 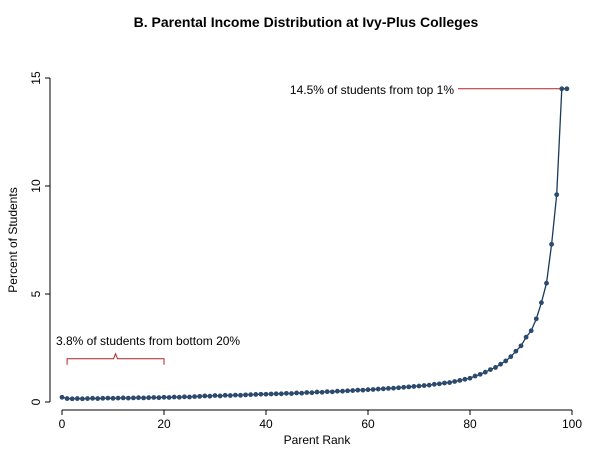 I want to click on annotation-bottom-20-bracket, so click(x=115, y=358).